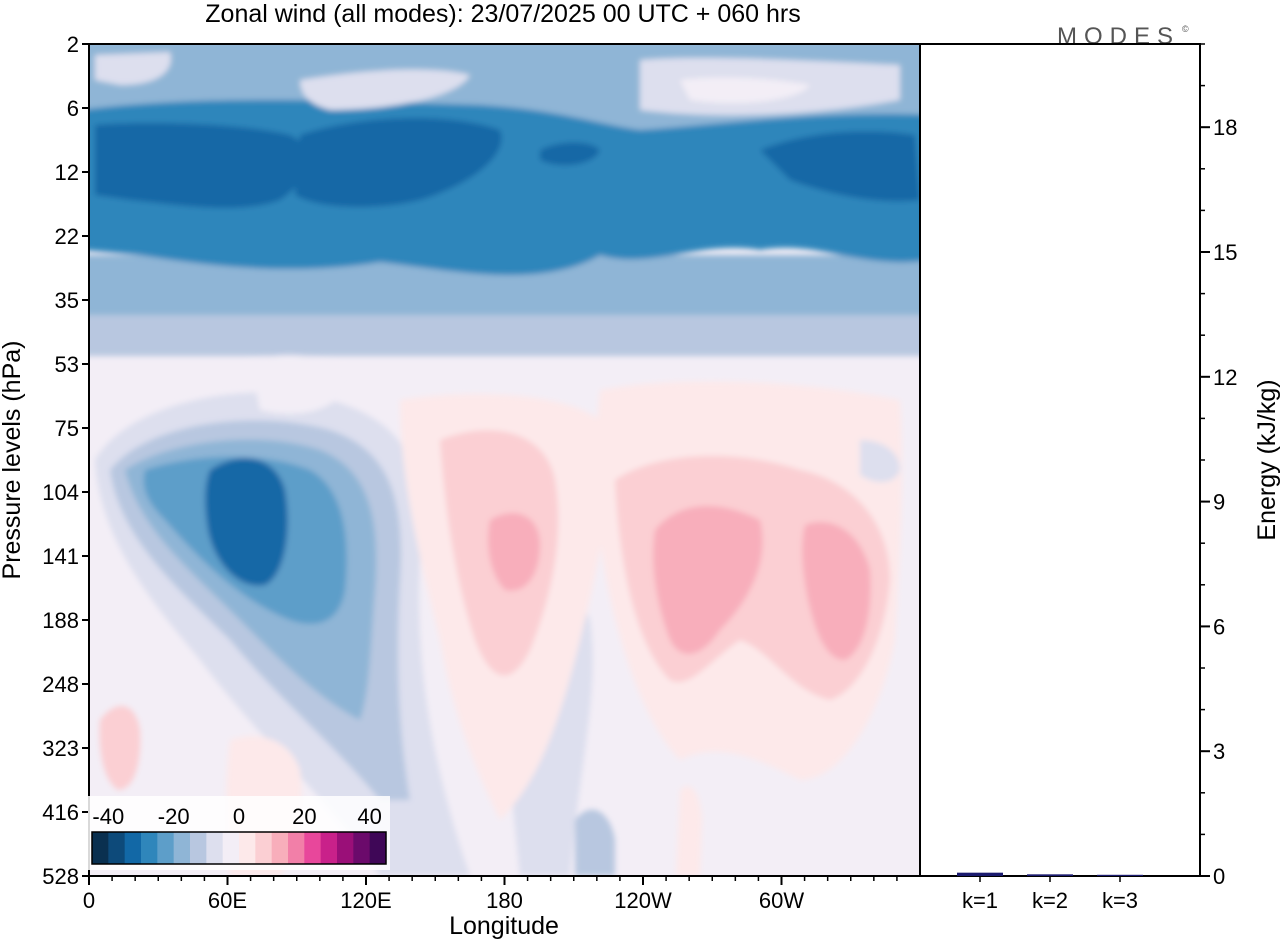 The height and width of the screenshot is (942, 1280). Describe the element at coordinates (1225, 127) in the screenshot. I see `energy-tick-label: 18` at that location.